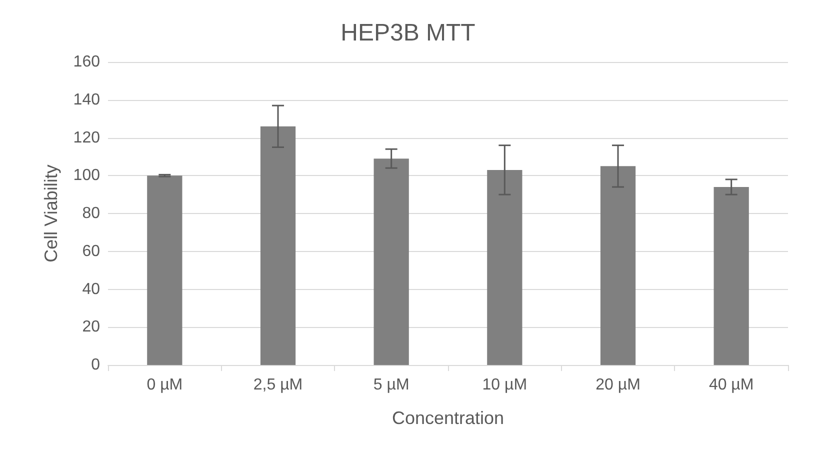 Image resolution: width=816 pixels, height=452 pixels. What do you see at coordinates (86, 137) in the screenshot?
I see `y-tick-label: 120` at bounding box center [86, 137].